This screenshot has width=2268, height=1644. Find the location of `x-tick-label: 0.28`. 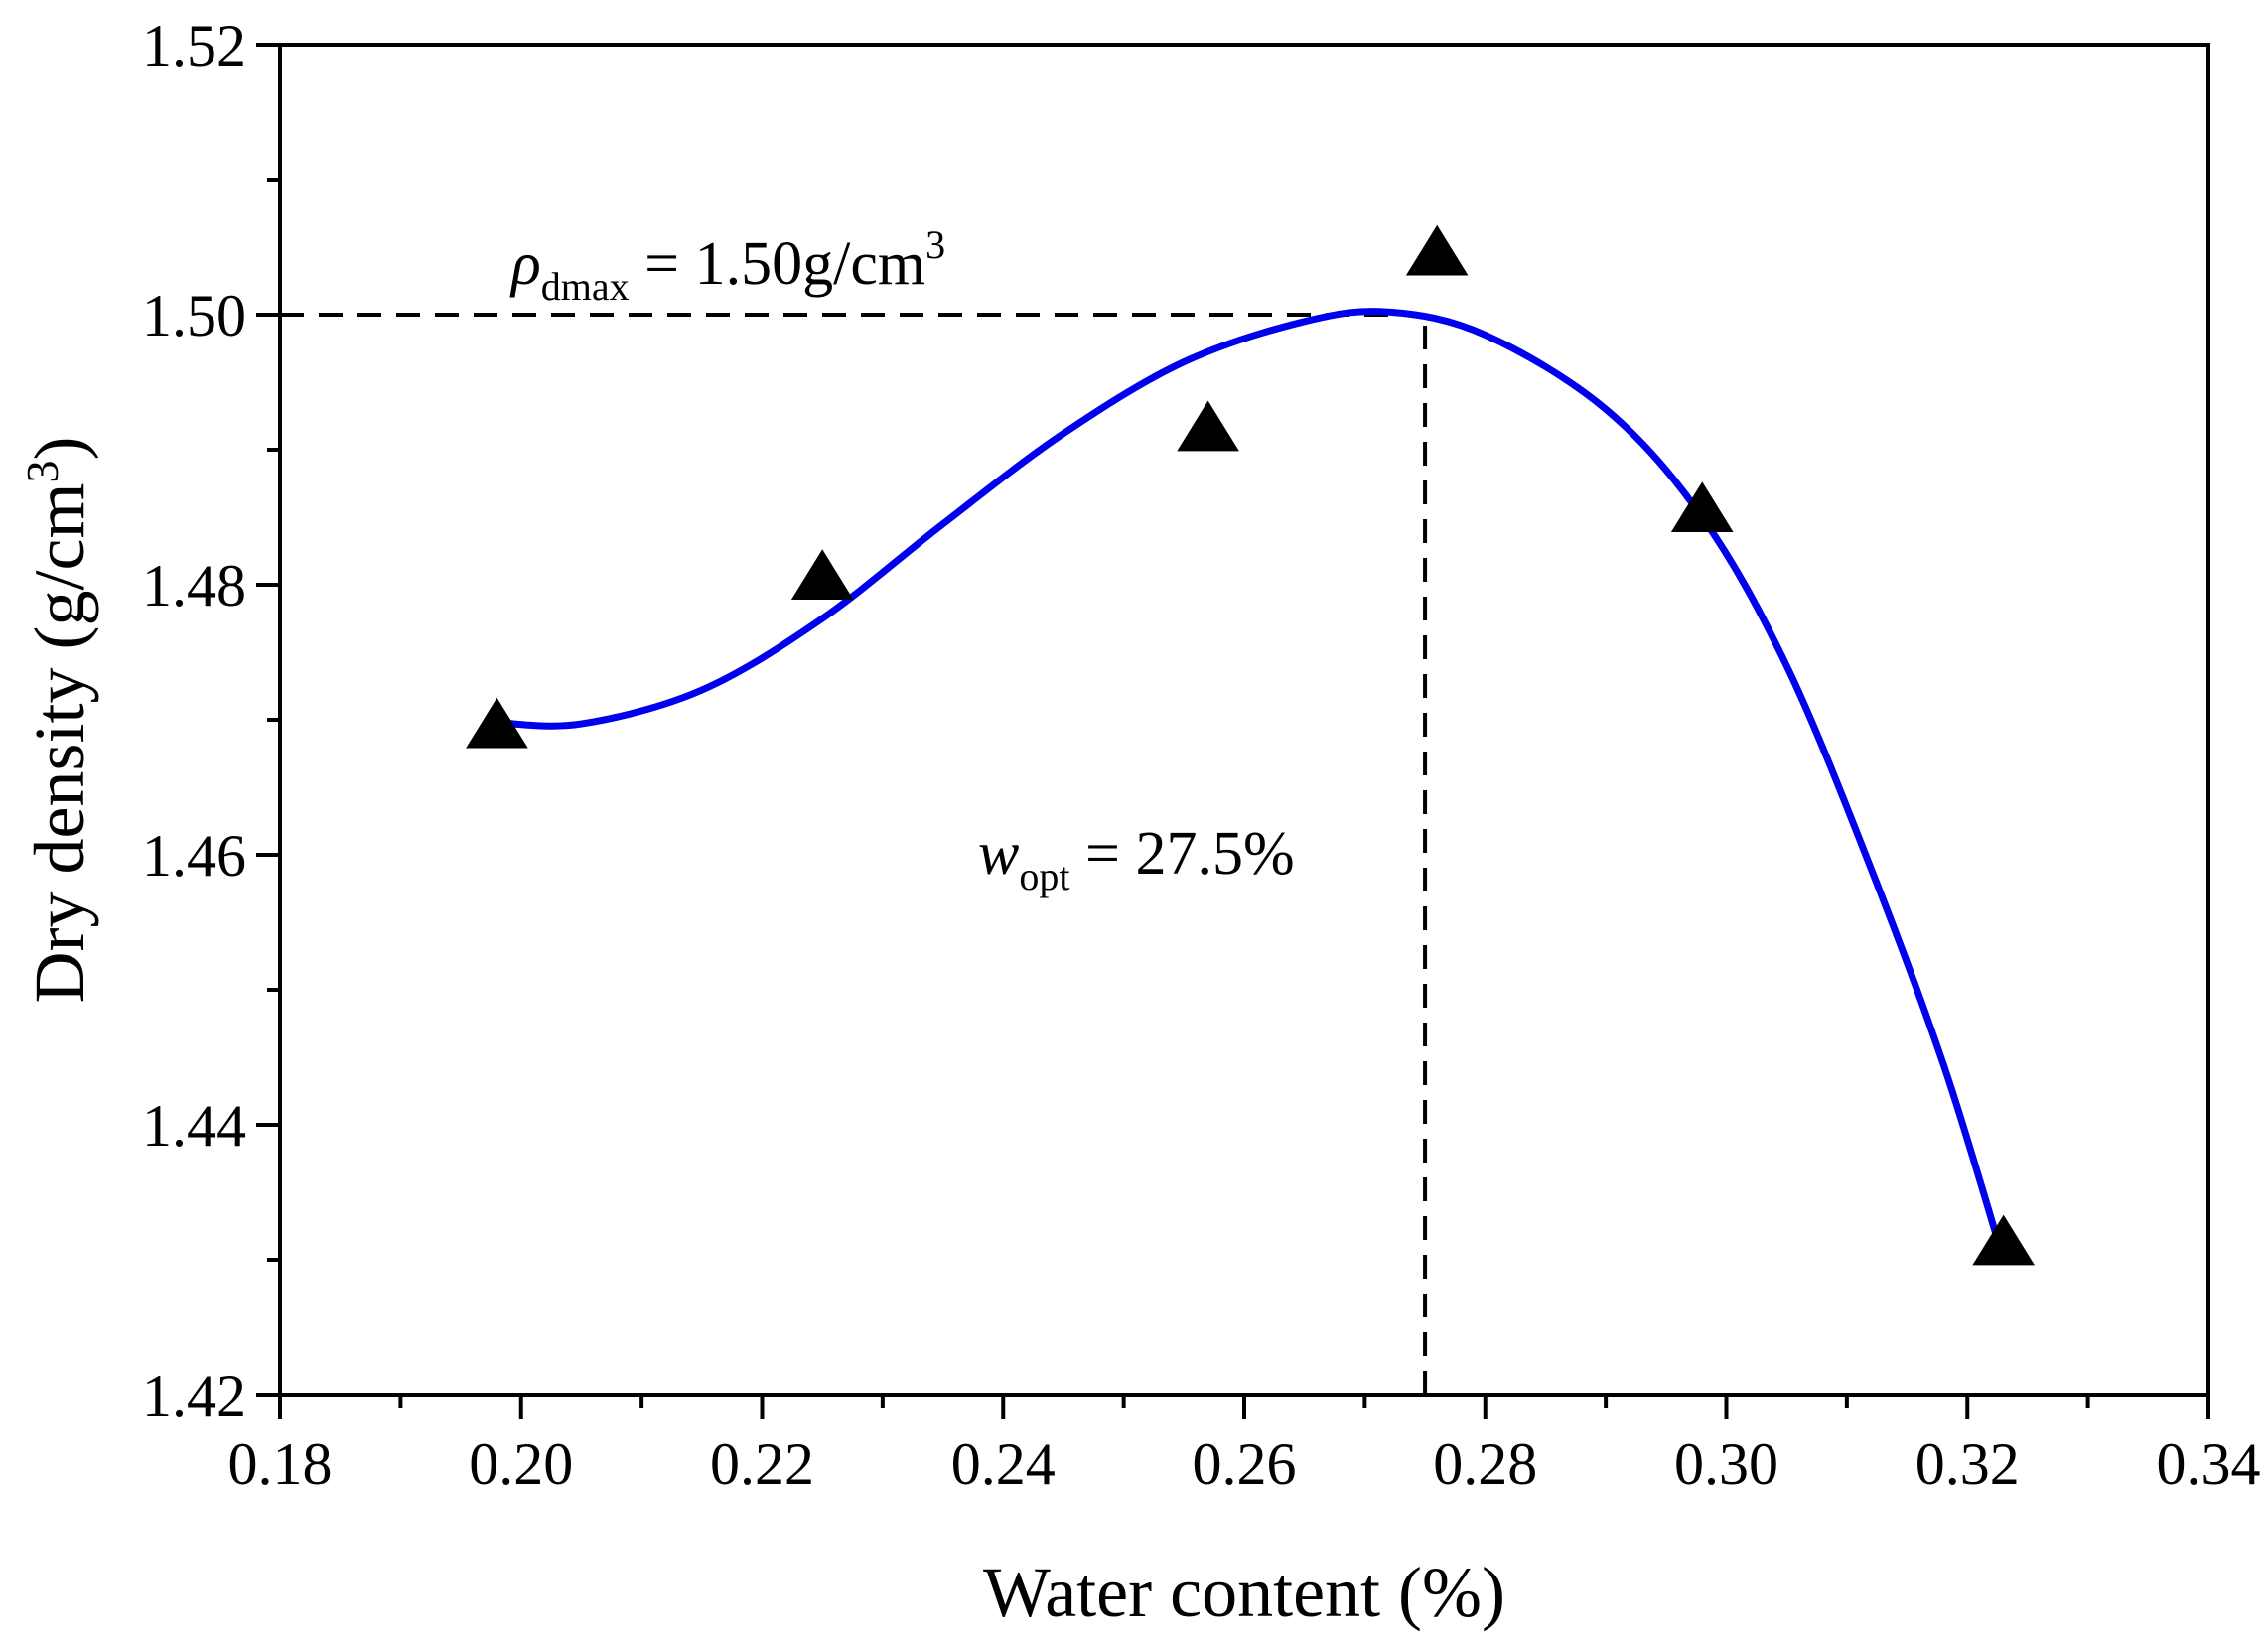

x-tick-label: 0.28 is located at coordinates (1485, 1464).